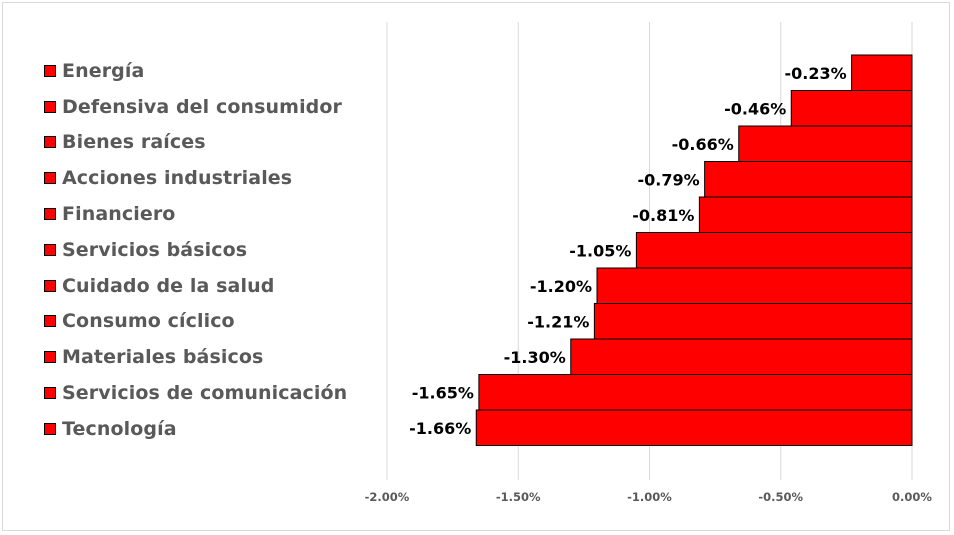 This screenshot has width=954, height=535. I want to click on value-label-1: -0.46%, so click(755, 108).